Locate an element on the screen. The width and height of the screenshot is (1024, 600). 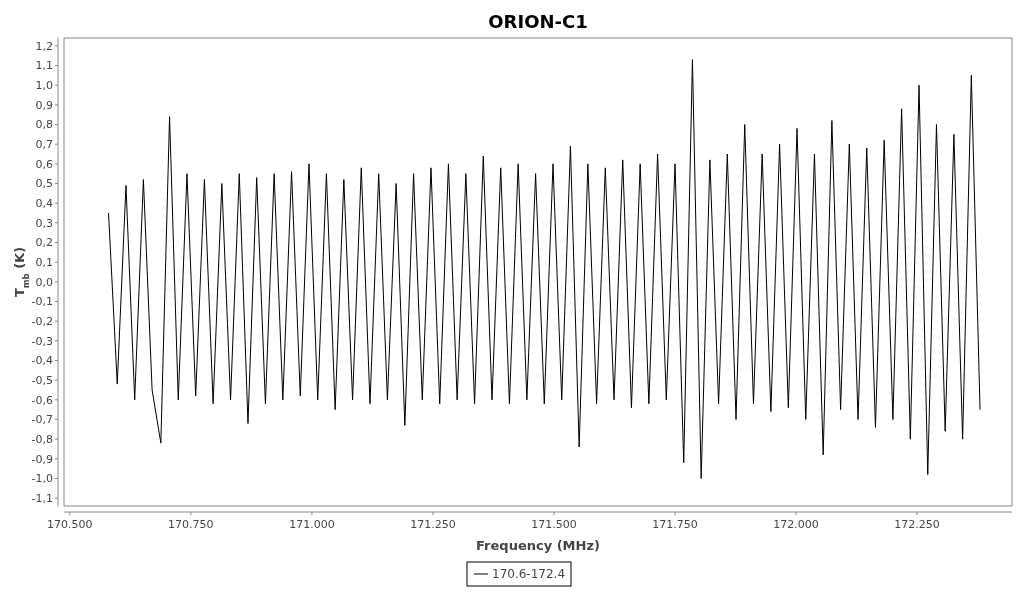
x-axis-title: Frequency (MHz) is located at coordinates (538, 545).